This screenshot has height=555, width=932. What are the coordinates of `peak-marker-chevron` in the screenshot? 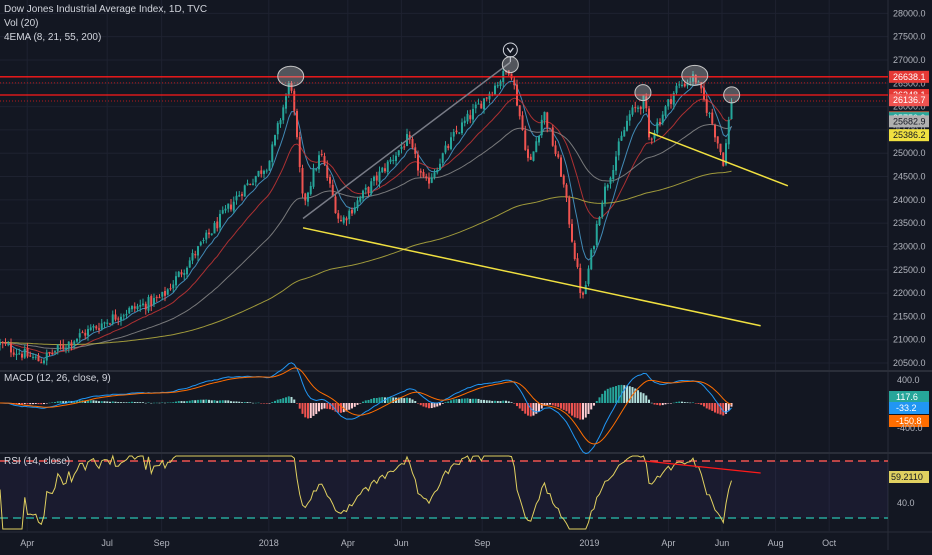 It's located at (510, 50).